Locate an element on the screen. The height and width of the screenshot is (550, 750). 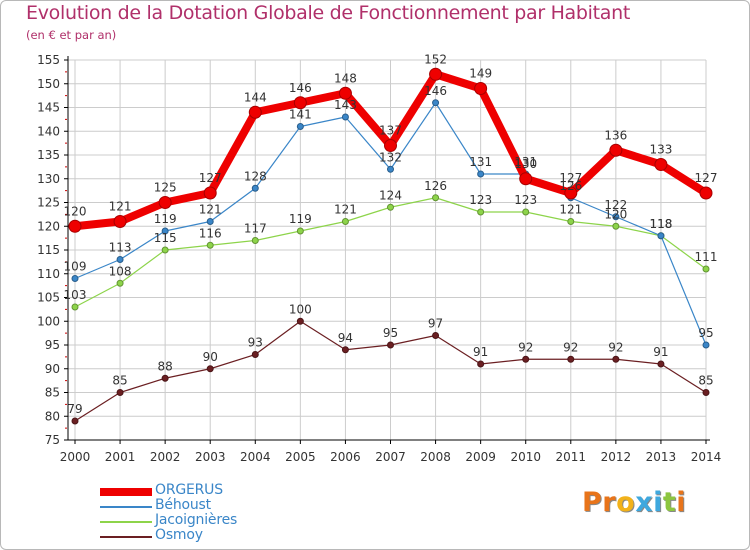
y-tick-label: 155 is located at coordinates (48, 60).